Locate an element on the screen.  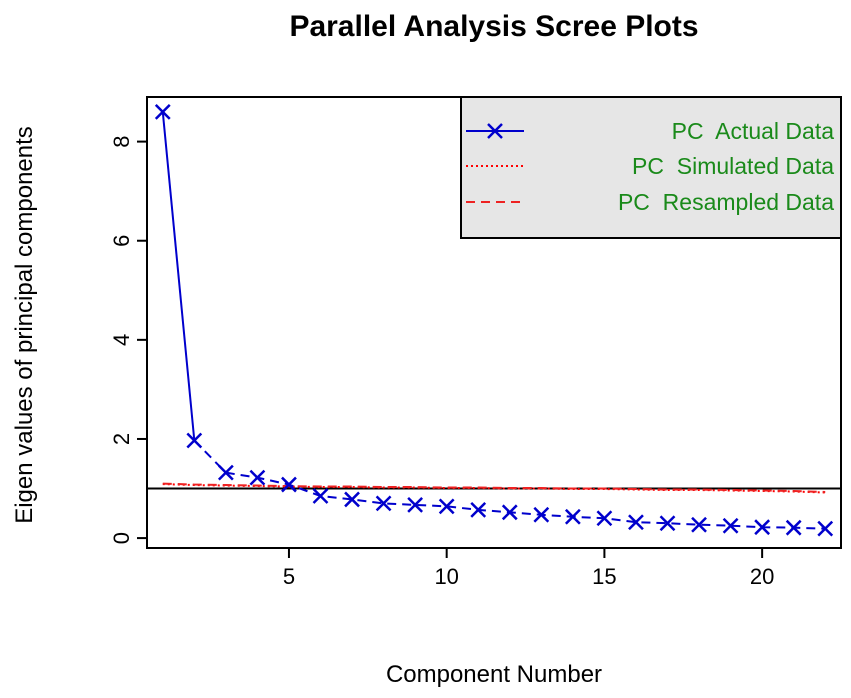
legend-label: PC Resampled Data is located at coordinates (726, 202).